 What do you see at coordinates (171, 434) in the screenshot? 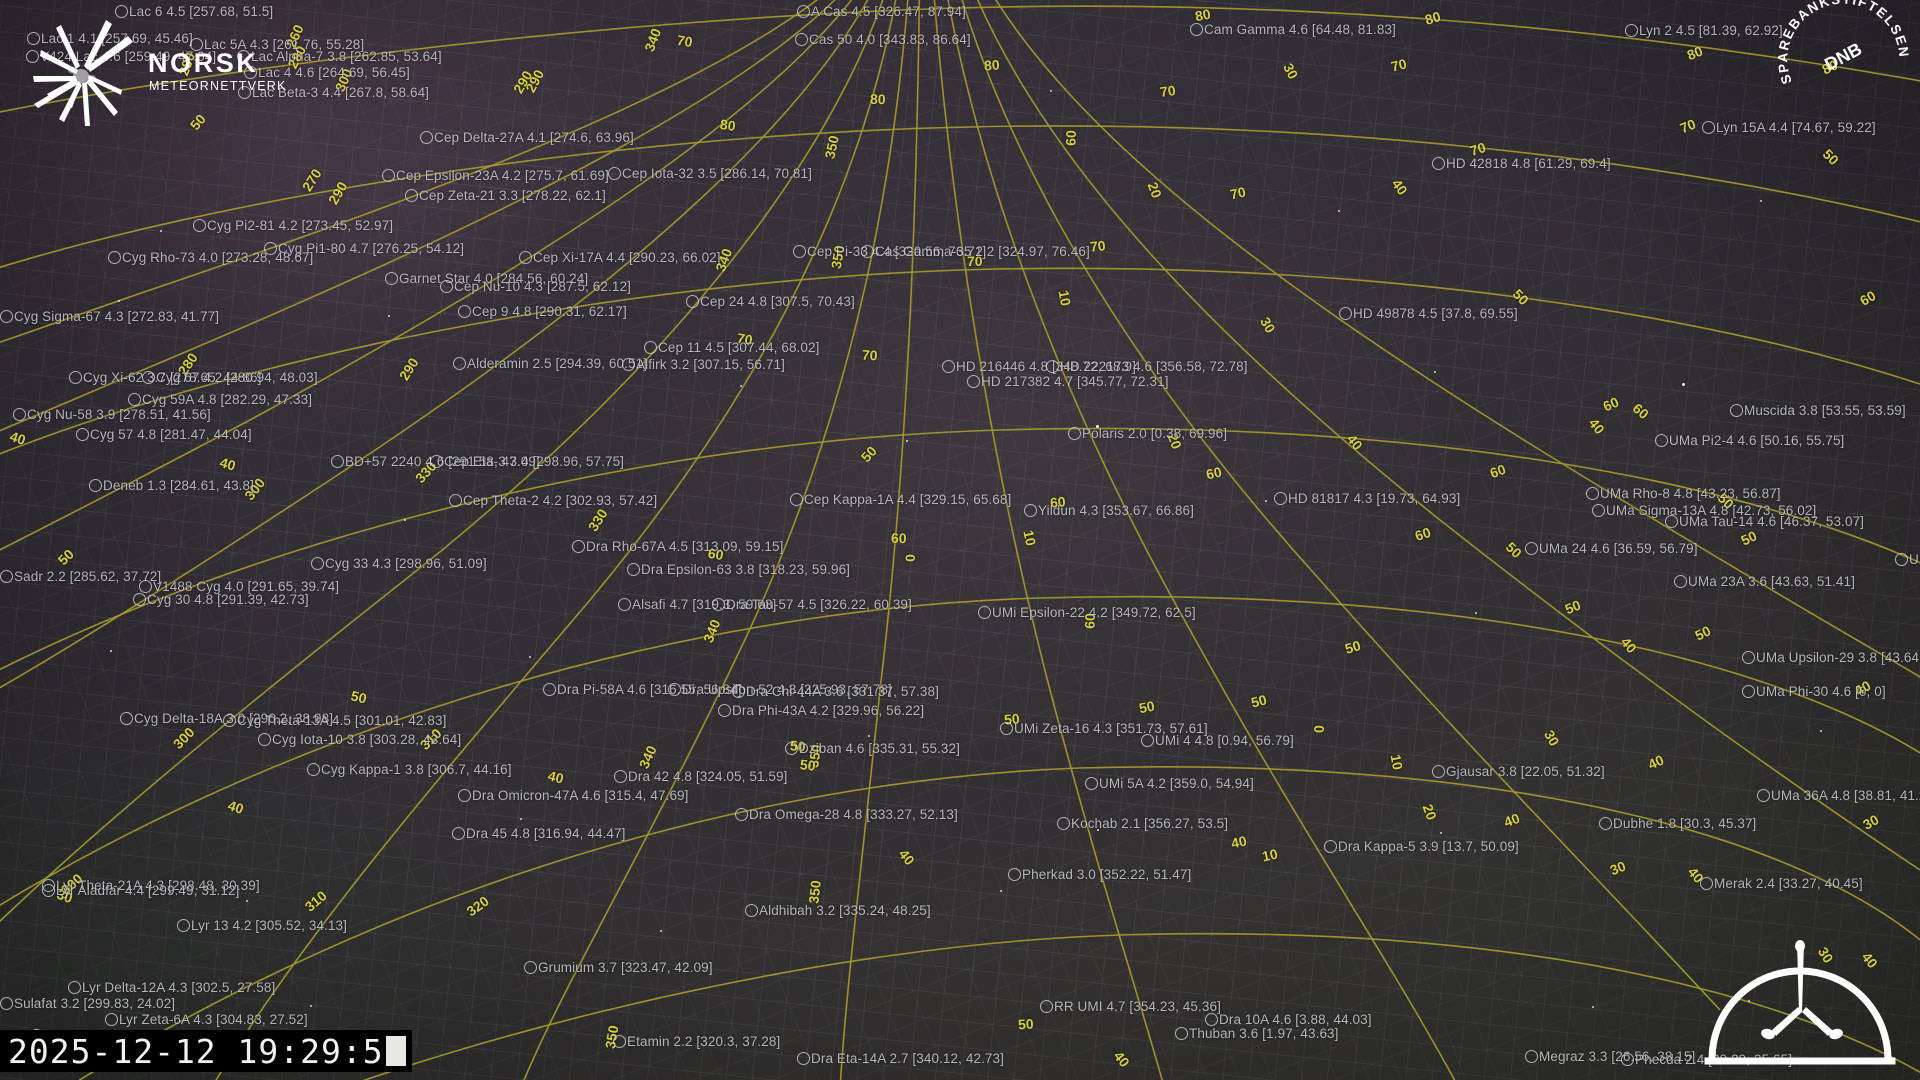
I see `star-label: Cyg 57 4.8 [281.47, 44.04]` at bounding box center [171, 434].